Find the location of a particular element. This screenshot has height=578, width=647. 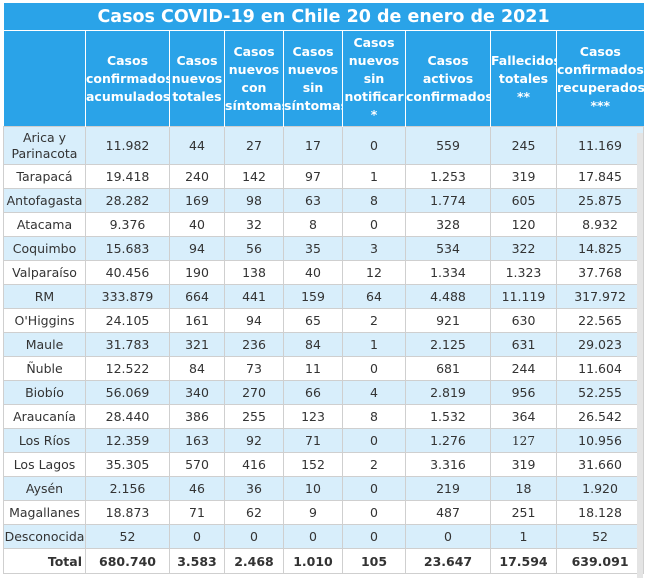

value-cell: 71 is located at coordinates (197, 512).